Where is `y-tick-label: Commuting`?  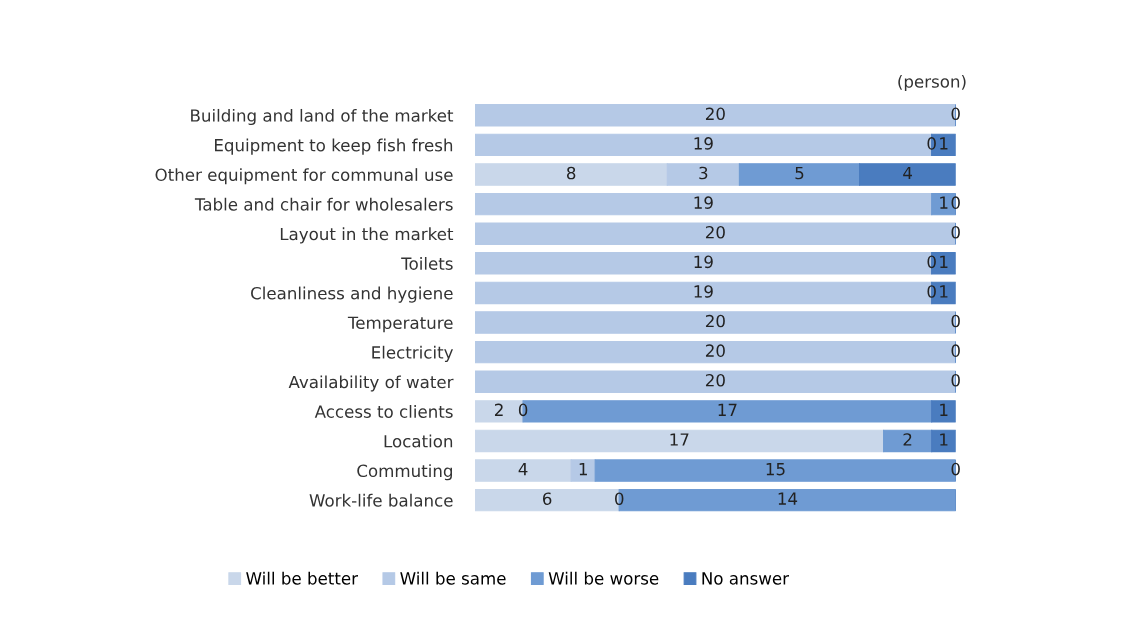 y-tick-label: Commuting is located at coordinates (404, 472).